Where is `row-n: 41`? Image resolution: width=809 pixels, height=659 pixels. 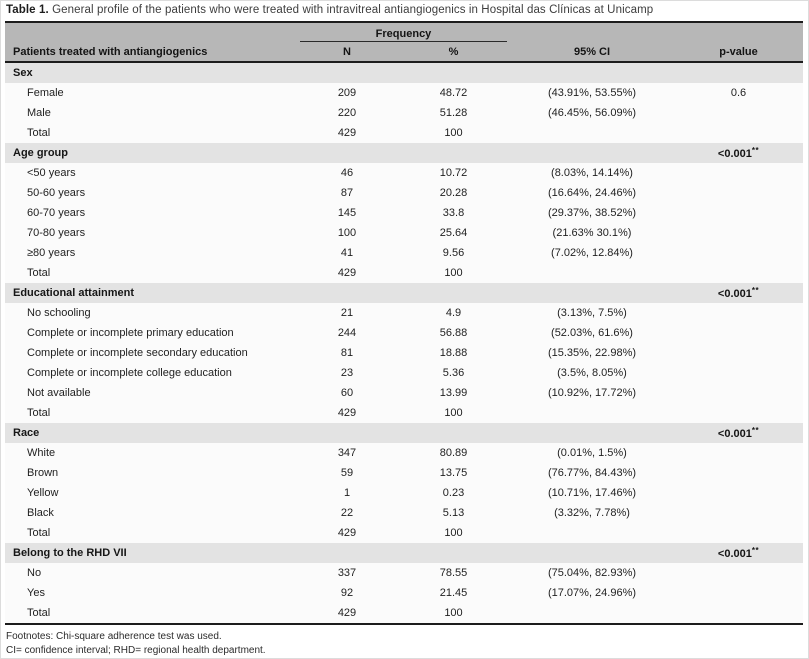 row-n: 41 is located at coordinates (347, 253).